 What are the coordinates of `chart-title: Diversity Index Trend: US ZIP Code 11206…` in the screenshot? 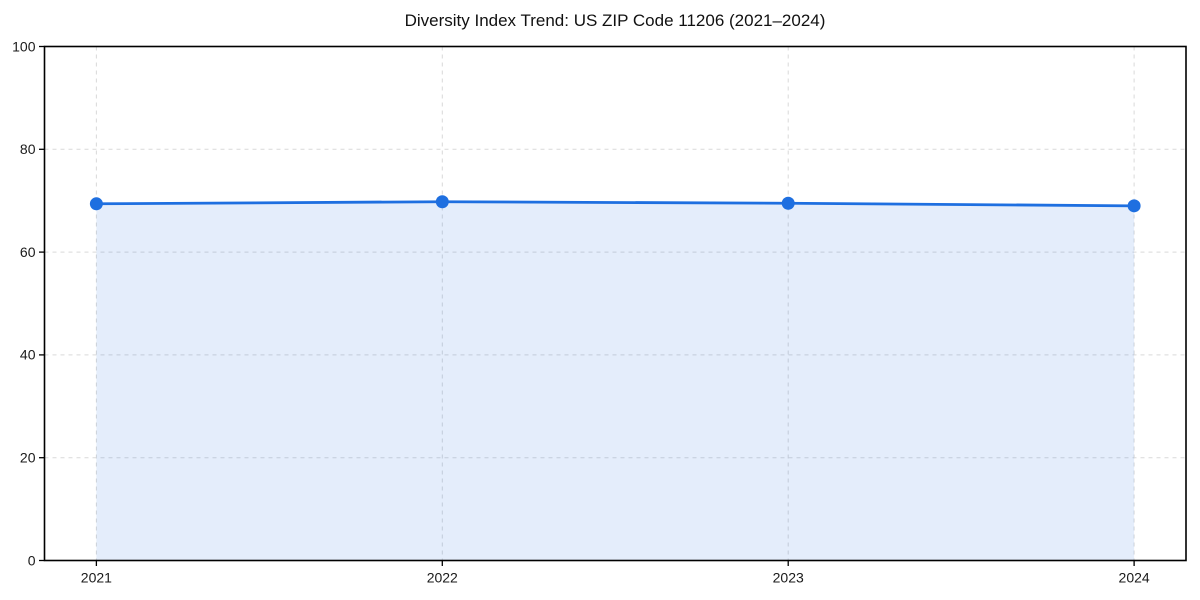 It's located at (615, 20).